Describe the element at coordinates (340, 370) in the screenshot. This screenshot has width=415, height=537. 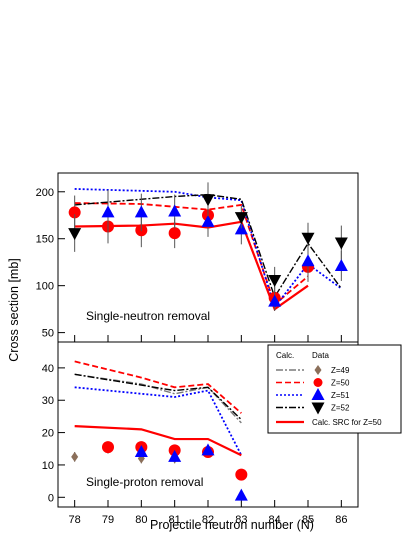
I see `legend-entry-label: Z=49` at that location.